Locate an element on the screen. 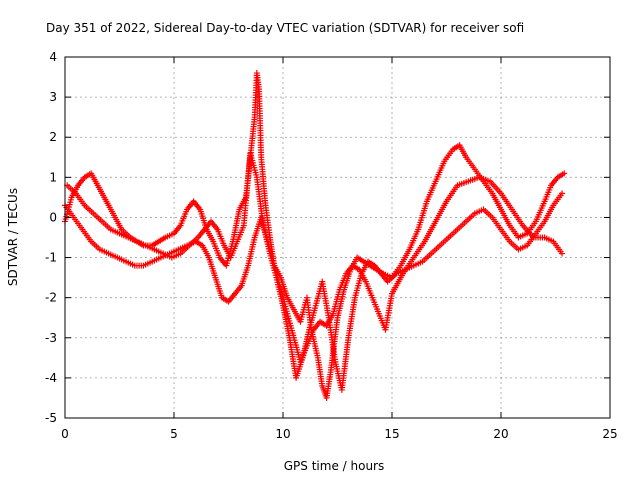 Image resolution: width=640 pixels, height=480 pixels. data-point-a is located at coordinates (564, 173).